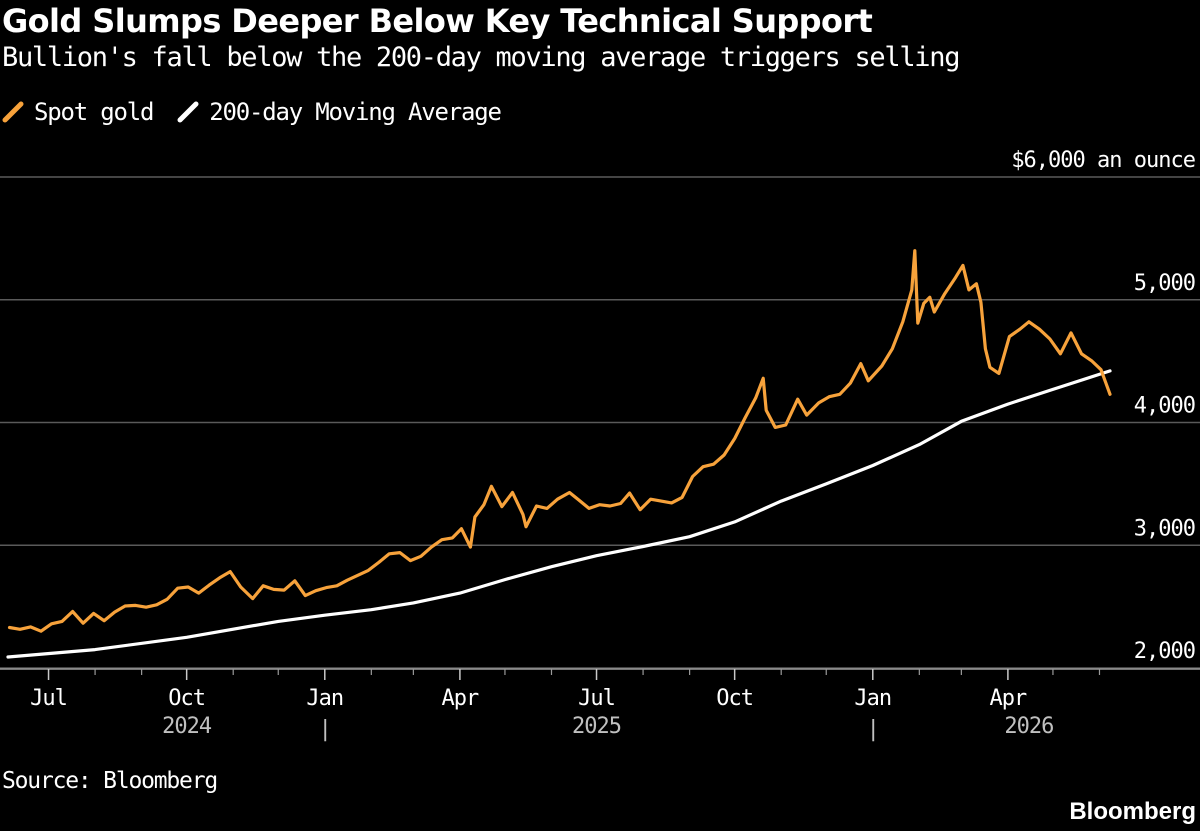 The height and width of the screenshot is (831, 1200). Describe the element at coordinates (596, 726) in the screenshot. I see `year-label: 2025` at that location.